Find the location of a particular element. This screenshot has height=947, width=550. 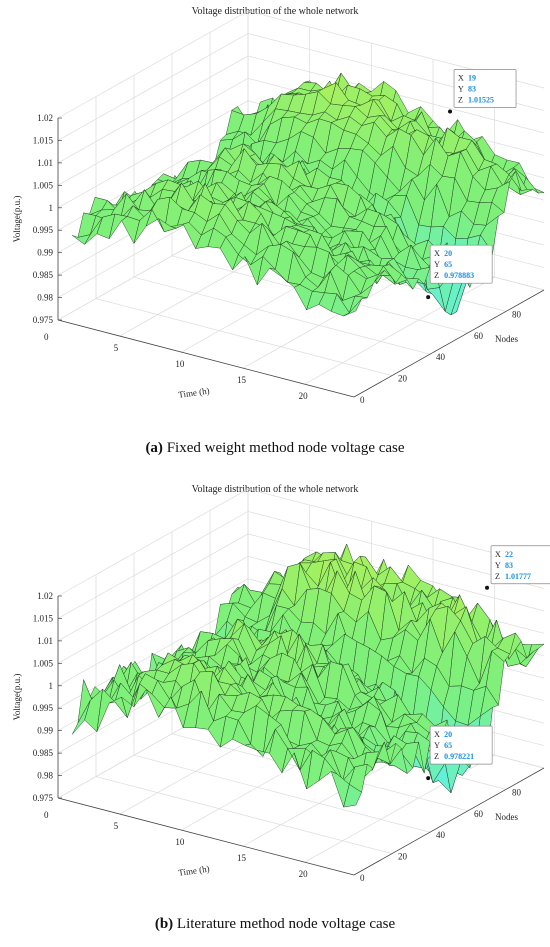

datatip-value: 1.01777 is located at coordinates (518, 576).